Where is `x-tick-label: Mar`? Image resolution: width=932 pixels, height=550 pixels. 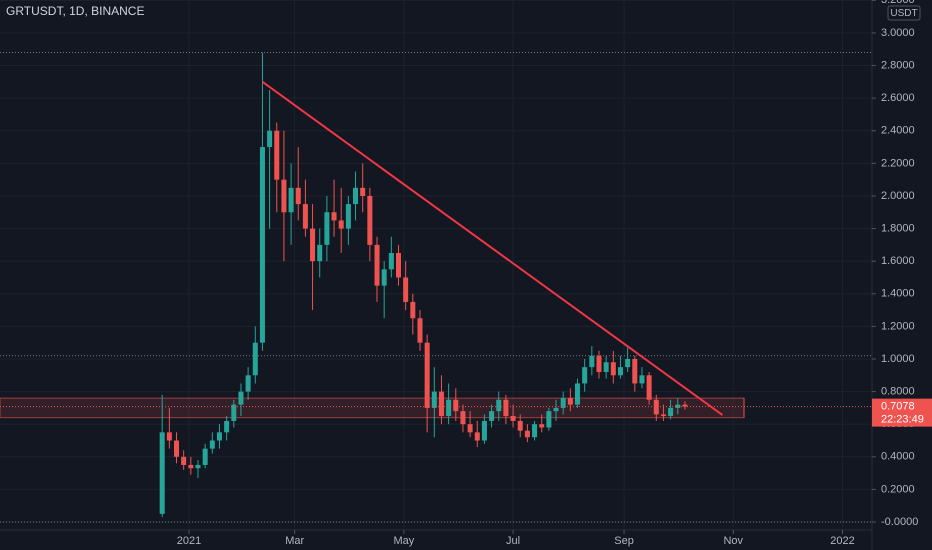
x-tick-label: Mar is located at coordinates (294, 541).